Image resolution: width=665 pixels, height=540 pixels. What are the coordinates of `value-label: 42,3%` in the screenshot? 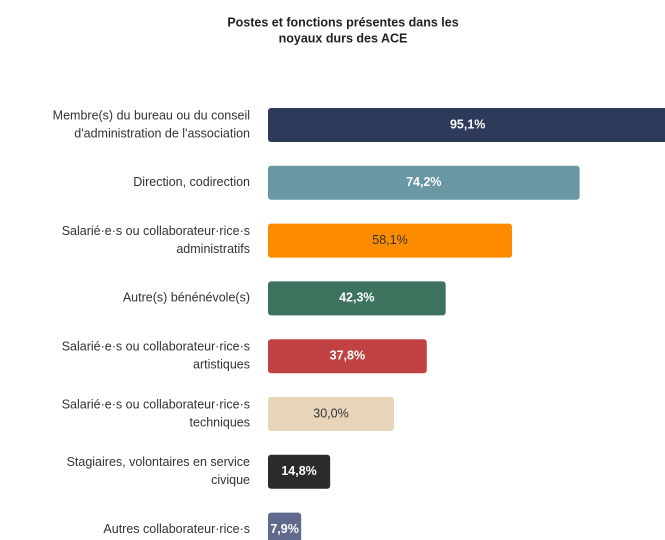 It's located at (356, 298).